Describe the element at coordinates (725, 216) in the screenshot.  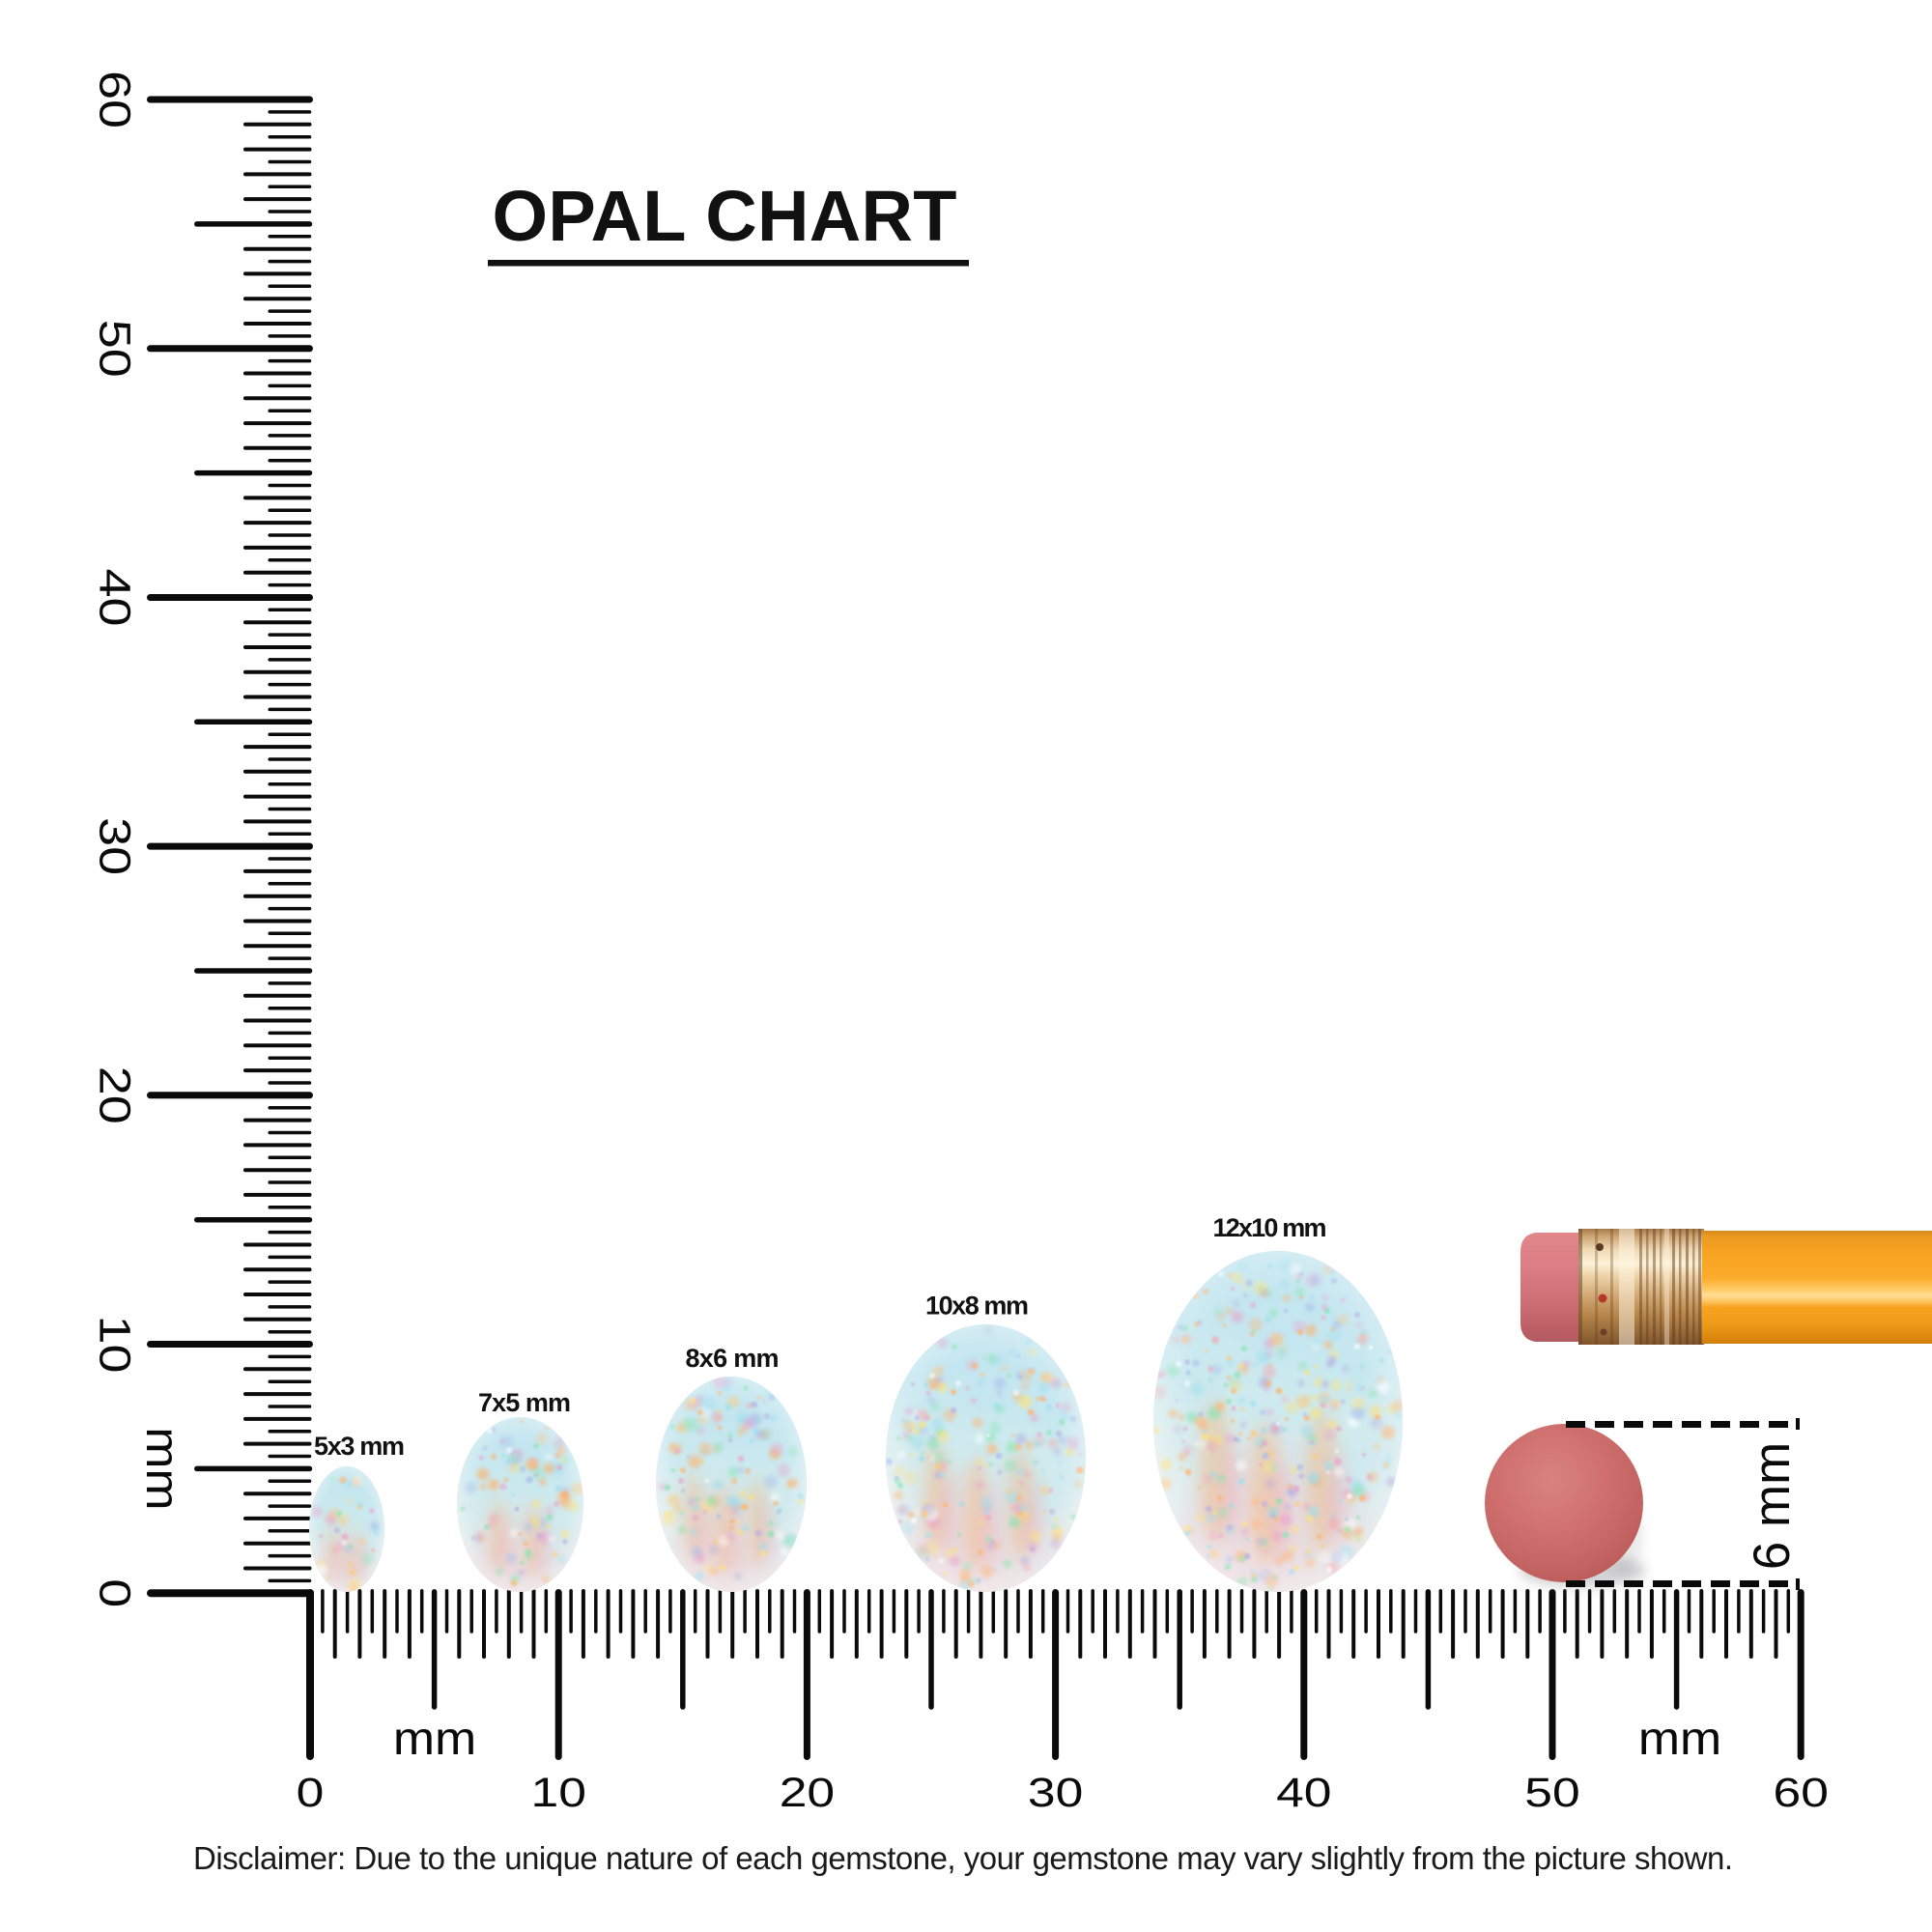
I see `svg-text: OPAL CHART` at that location.